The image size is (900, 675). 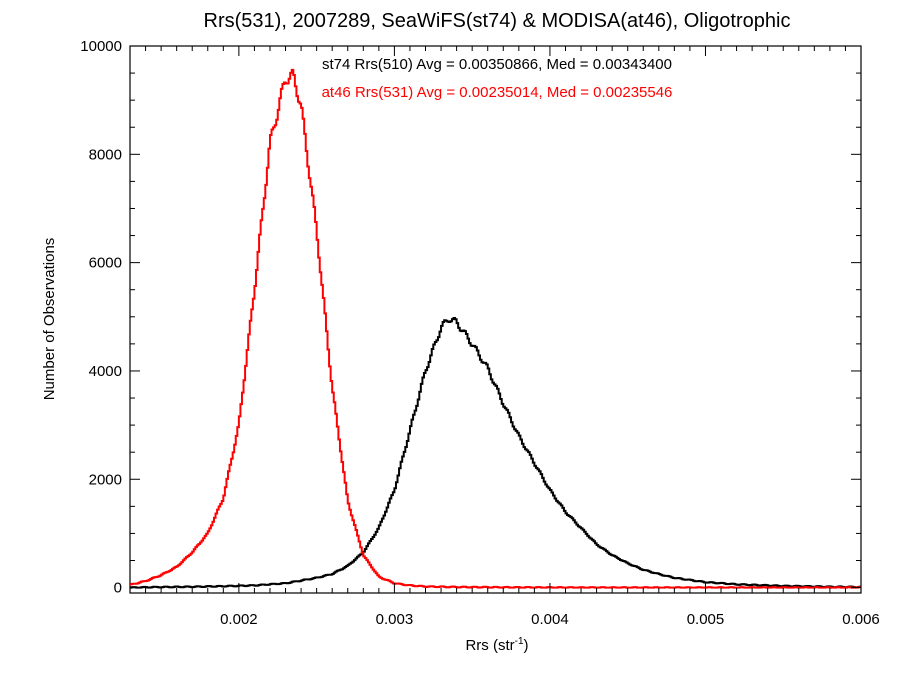 I want to click on y-tick-label: 0, so click(x=118, y=588).